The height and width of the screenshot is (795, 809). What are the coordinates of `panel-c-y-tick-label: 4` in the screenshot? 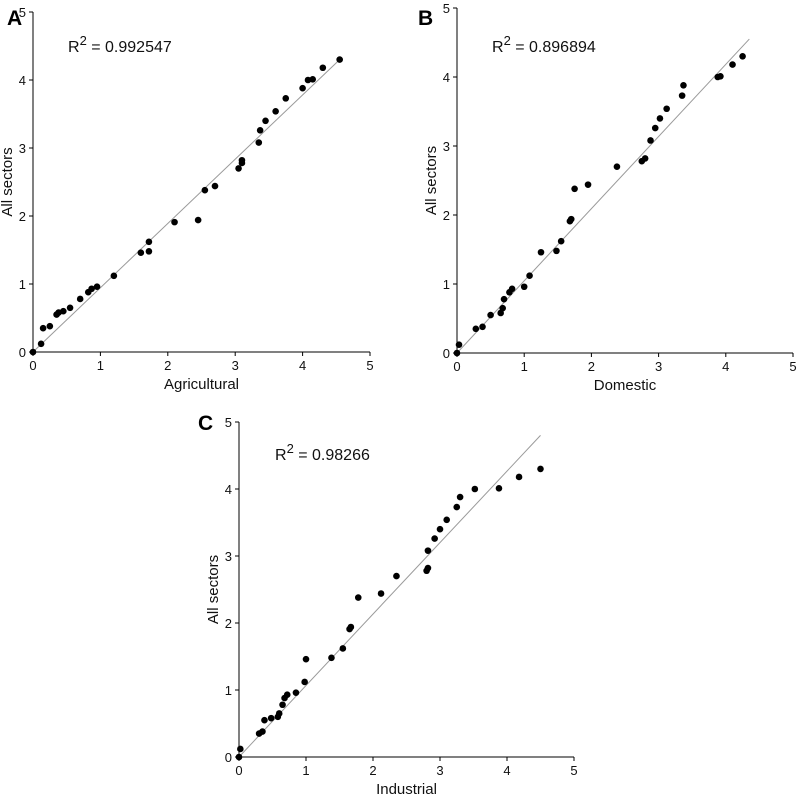 It's located at (228, 489).